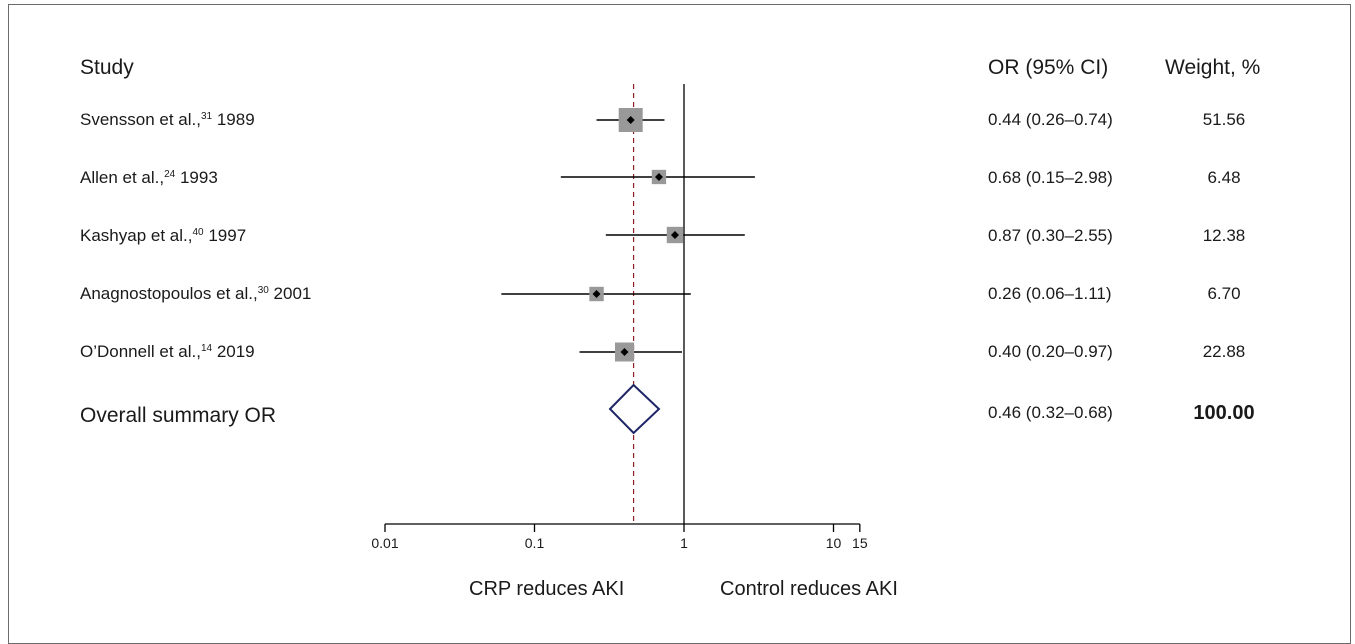 This screenshot has height=644, width=1355. I want to click on x-tick-label: 1, so click(684, 543).